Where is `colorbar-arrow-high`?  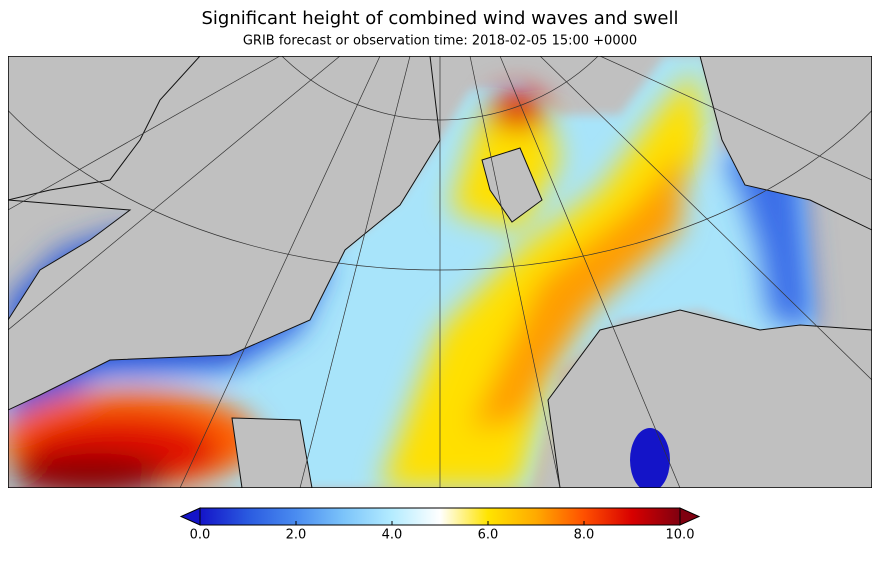
colorbar-arrow-high is located at coordinates (690, 516).